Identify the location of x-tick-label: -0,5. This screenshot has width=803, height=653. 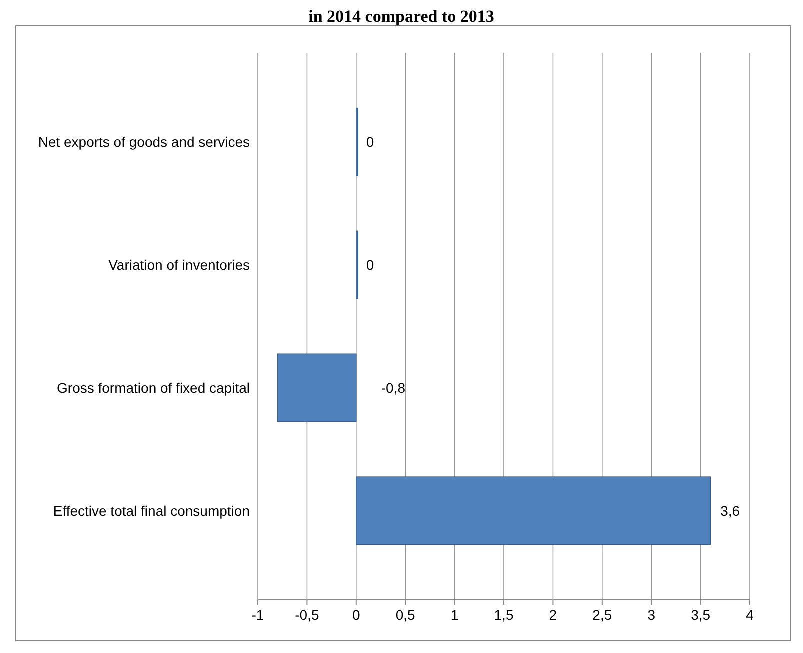
(307, 615).